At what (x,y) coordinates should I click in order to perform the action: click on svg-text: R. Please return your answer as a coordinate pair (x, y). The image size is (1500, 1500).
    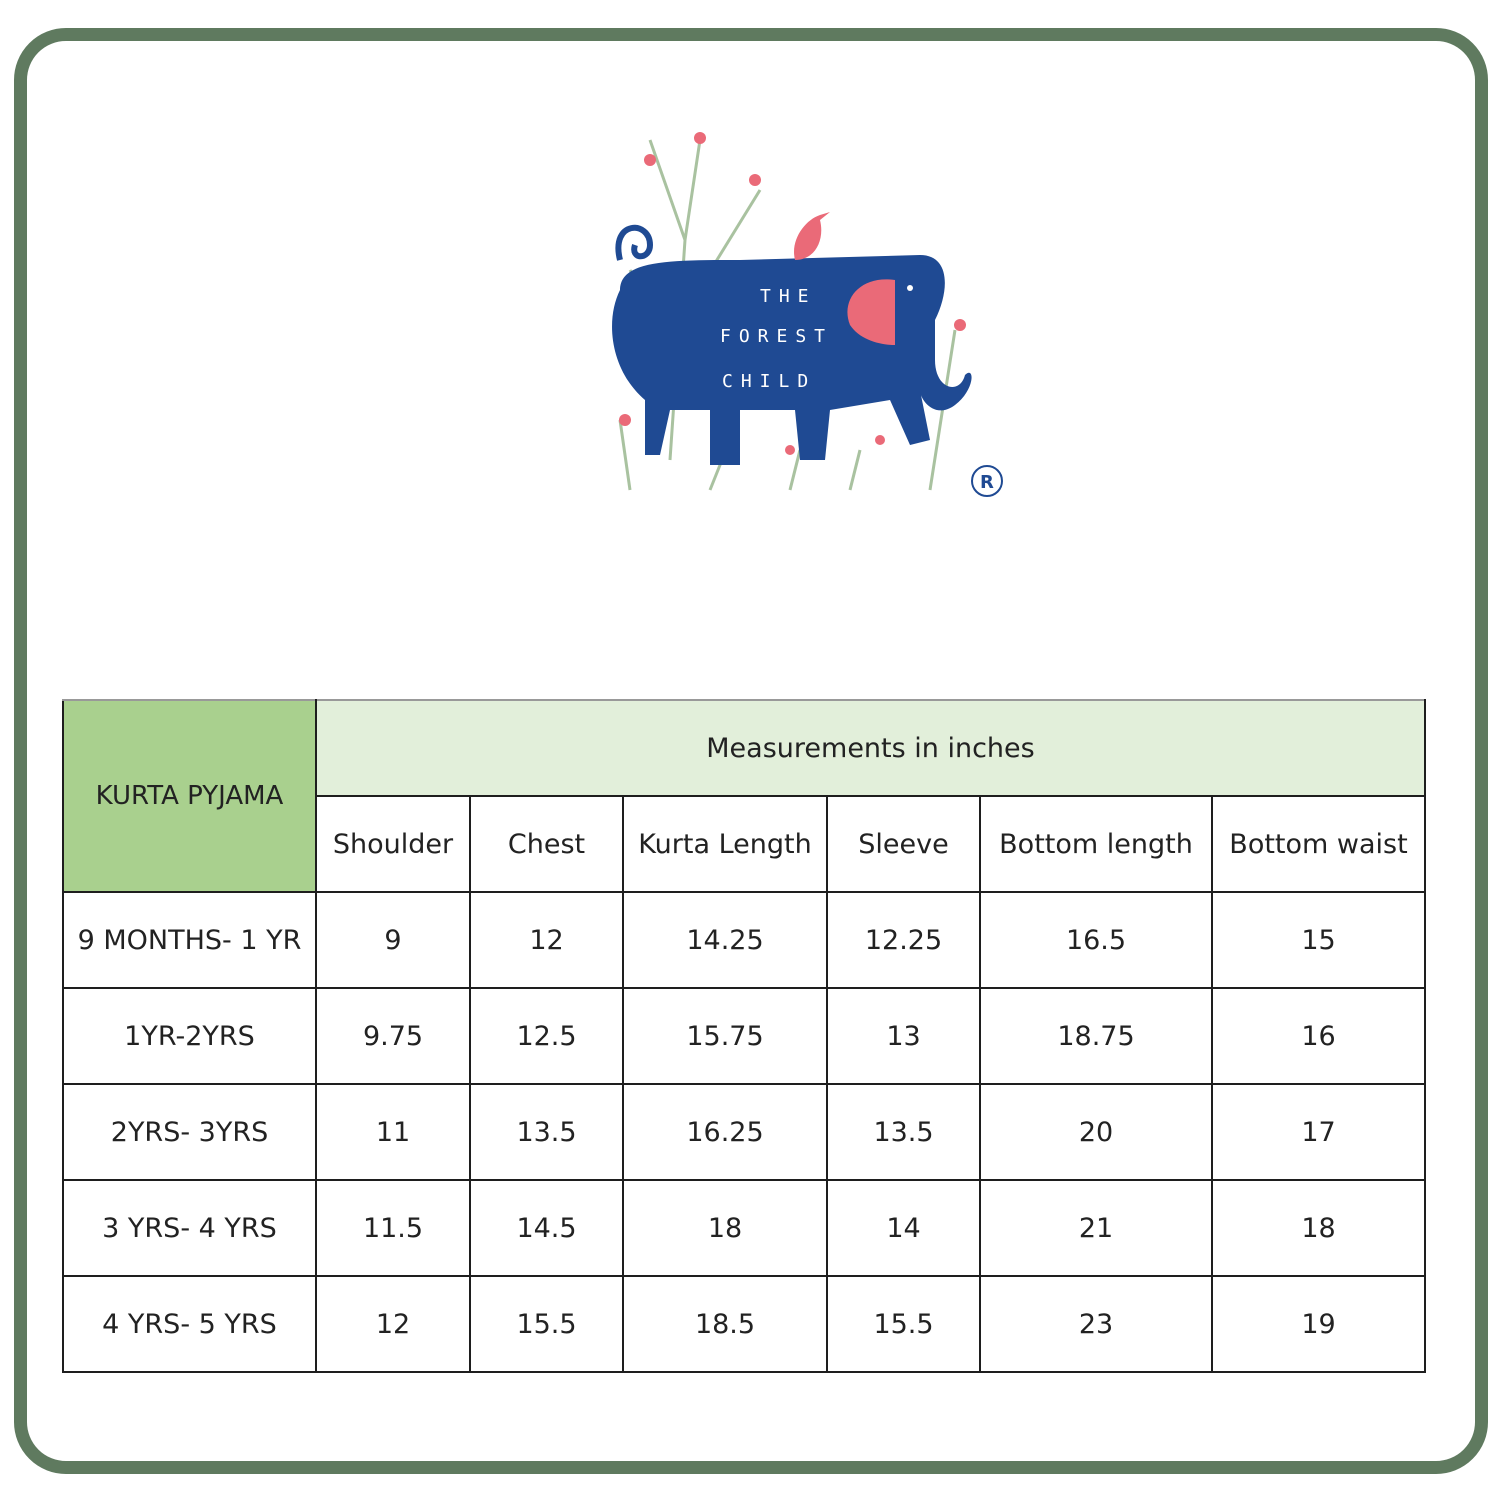
    Looking at the image, I should click on (987, 482).